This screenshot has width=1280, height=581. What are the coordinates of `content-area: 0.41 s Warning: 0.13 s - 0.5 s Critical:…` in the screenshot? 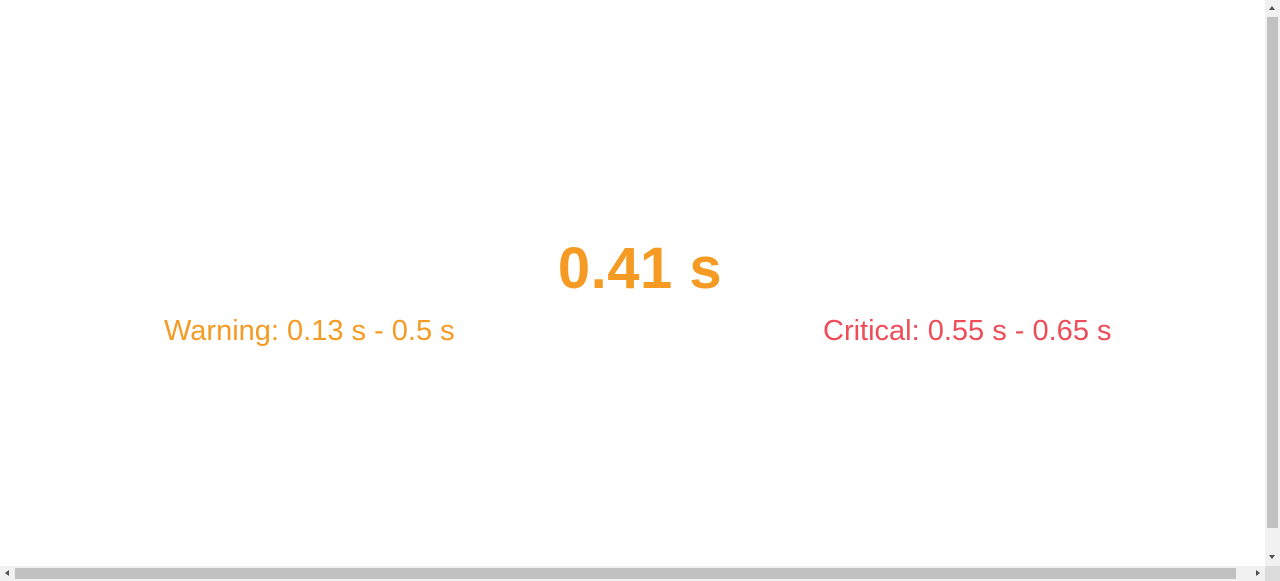 It's located at (638, 291).